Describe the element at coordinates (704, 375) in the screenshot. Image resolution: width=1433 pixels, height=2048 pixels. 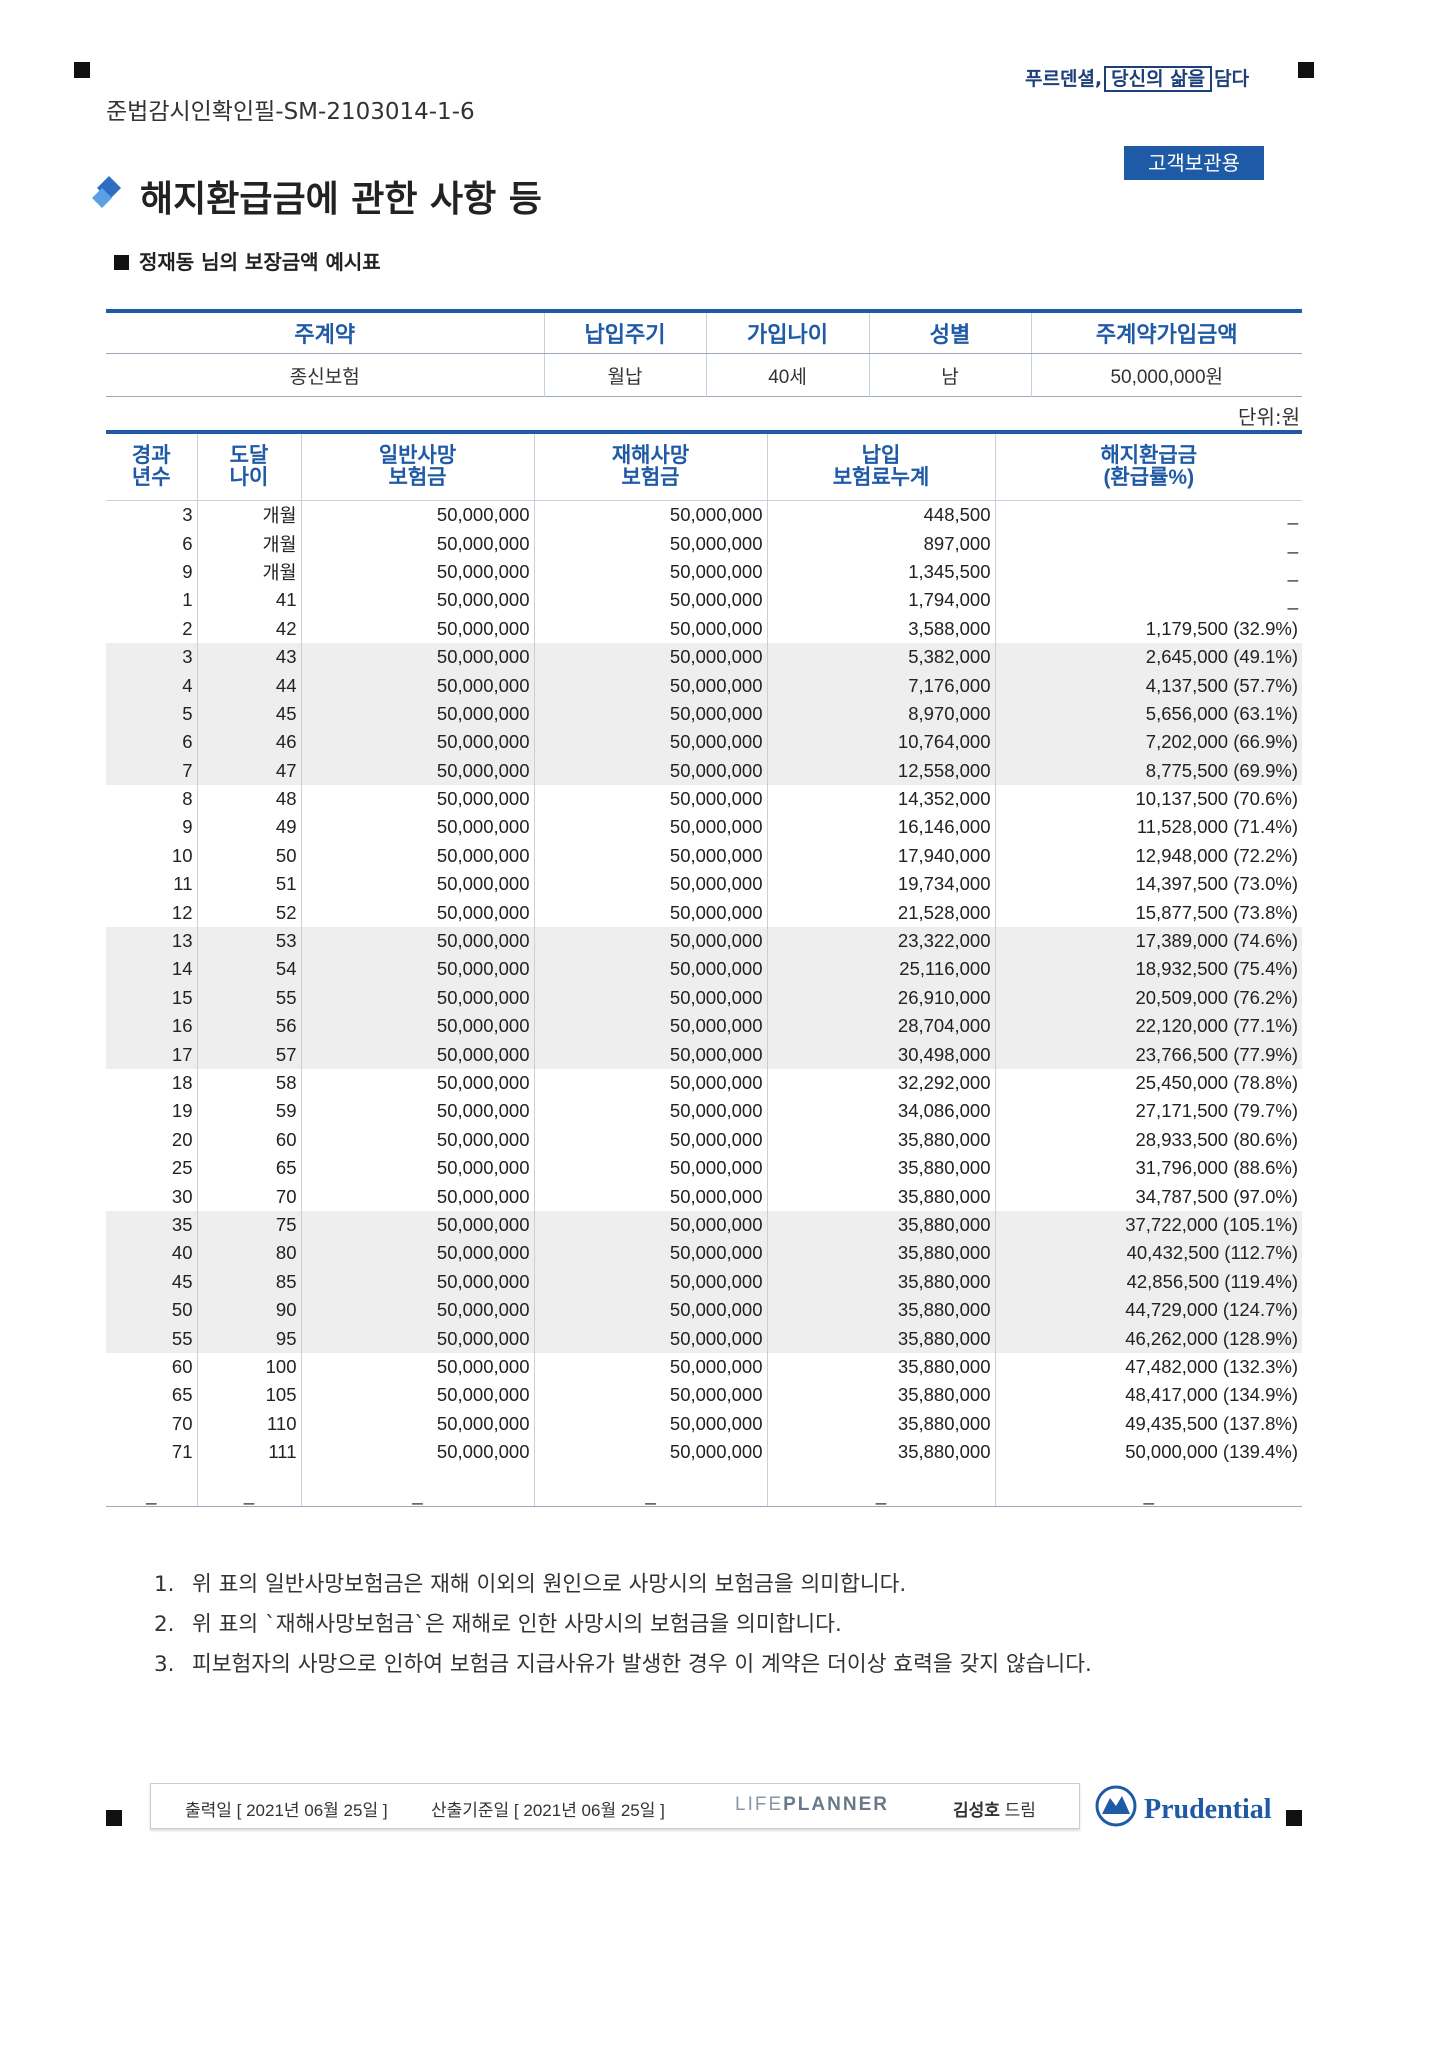
I see `contract-value-row: 종신보험 월납 40세 남 50,000,000원` at that location.